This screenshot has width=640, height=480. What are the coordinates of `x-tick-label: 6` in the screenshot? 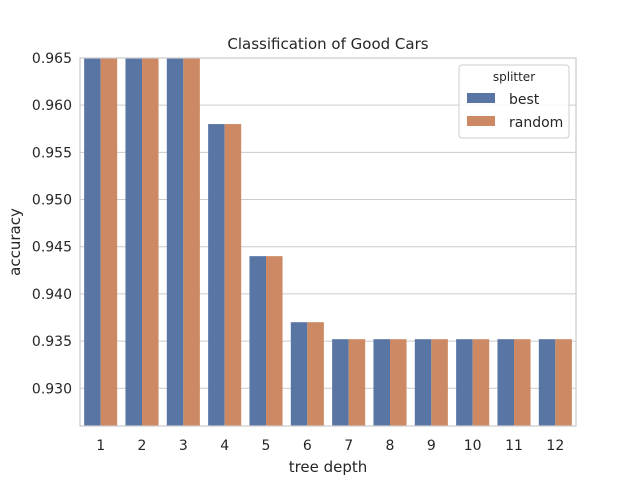 It's located at (307, 446).